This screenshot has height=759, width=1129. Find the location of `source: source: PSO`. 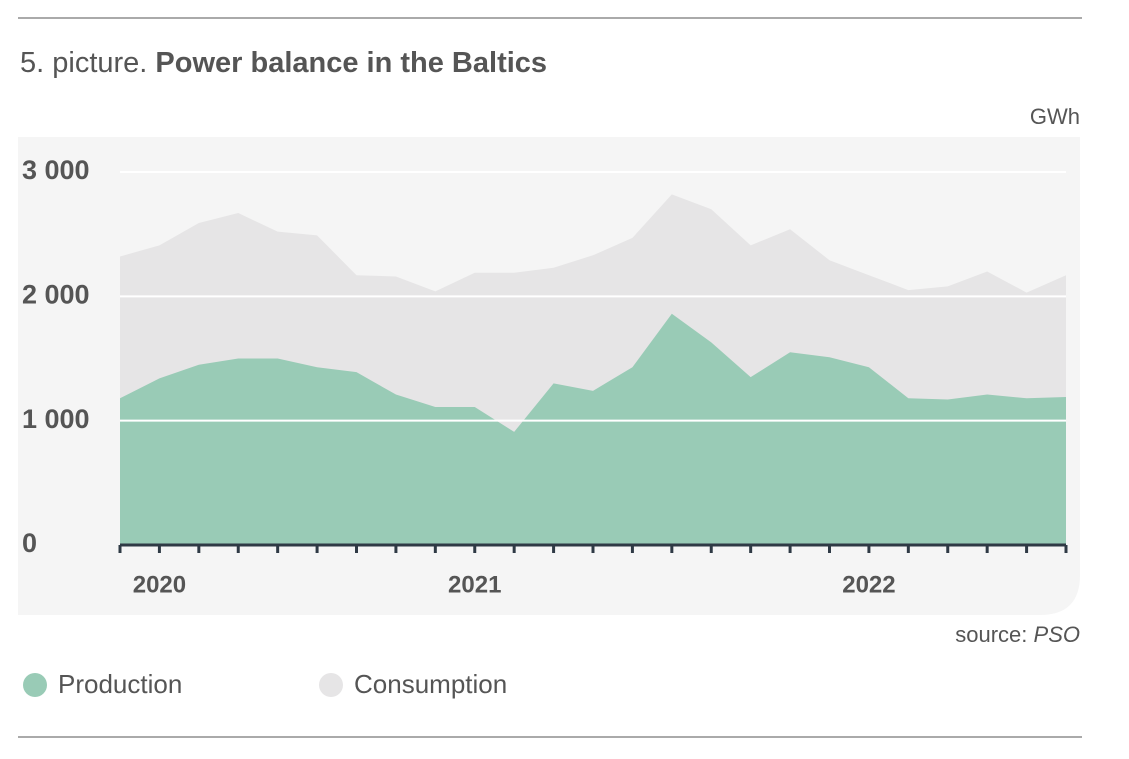

source: source: PSO is located at coordinates (1017, 634).